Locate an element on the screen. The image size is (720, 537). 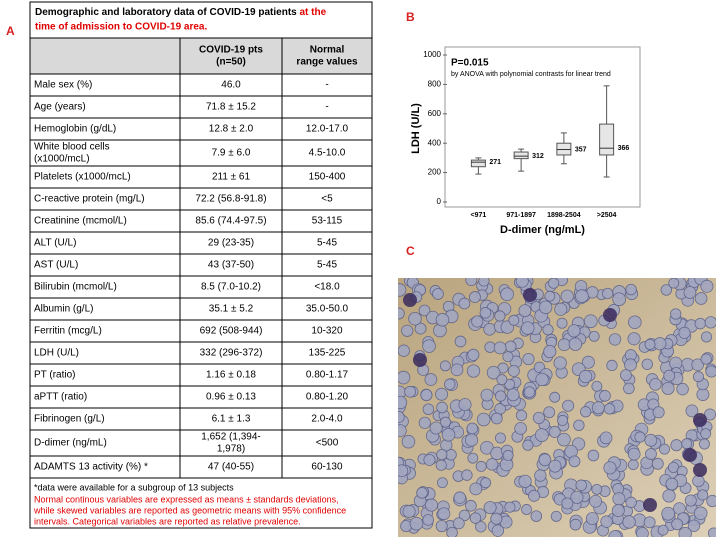
y-tick-label: 400 is located at coordinates (435, 142).